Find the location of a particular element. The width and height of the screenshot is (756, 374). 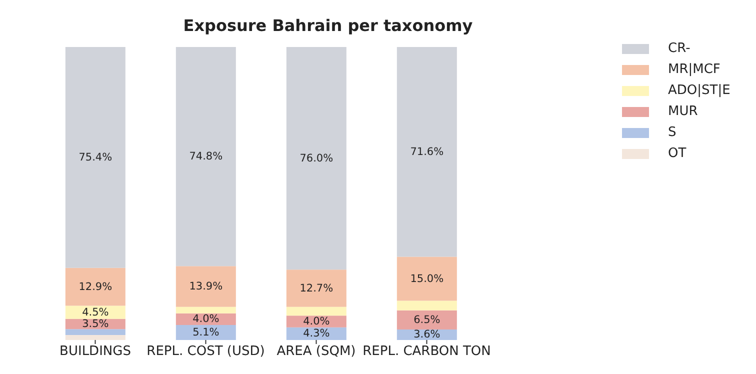

x-tick-label: REPL. COST (USD) is located at coordinates (205, 352).